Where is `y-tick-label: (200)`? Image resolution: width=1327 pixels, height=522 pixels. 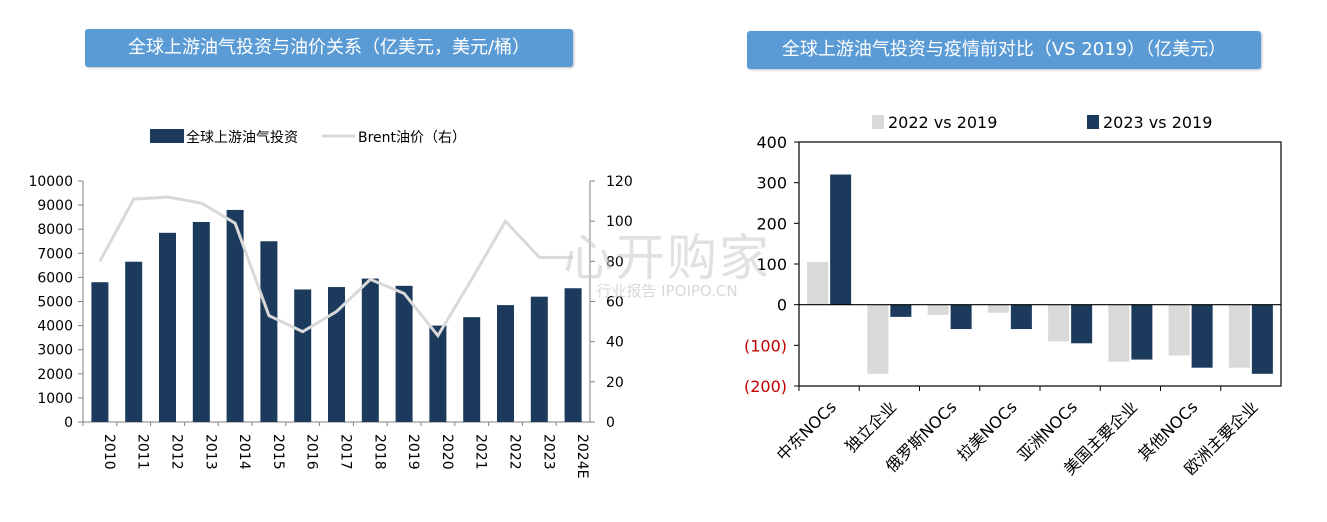 y-tick-label: (200) is located at coordinates (765, 386).